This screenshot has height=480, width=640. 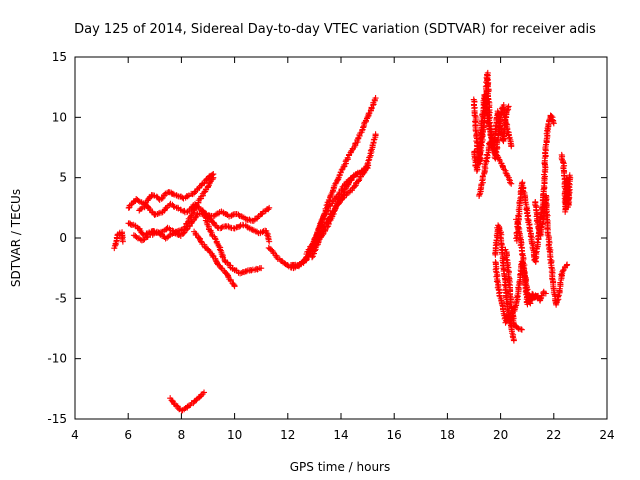 I want to click on x-tick-label: 12, so click(x=287, y=435).